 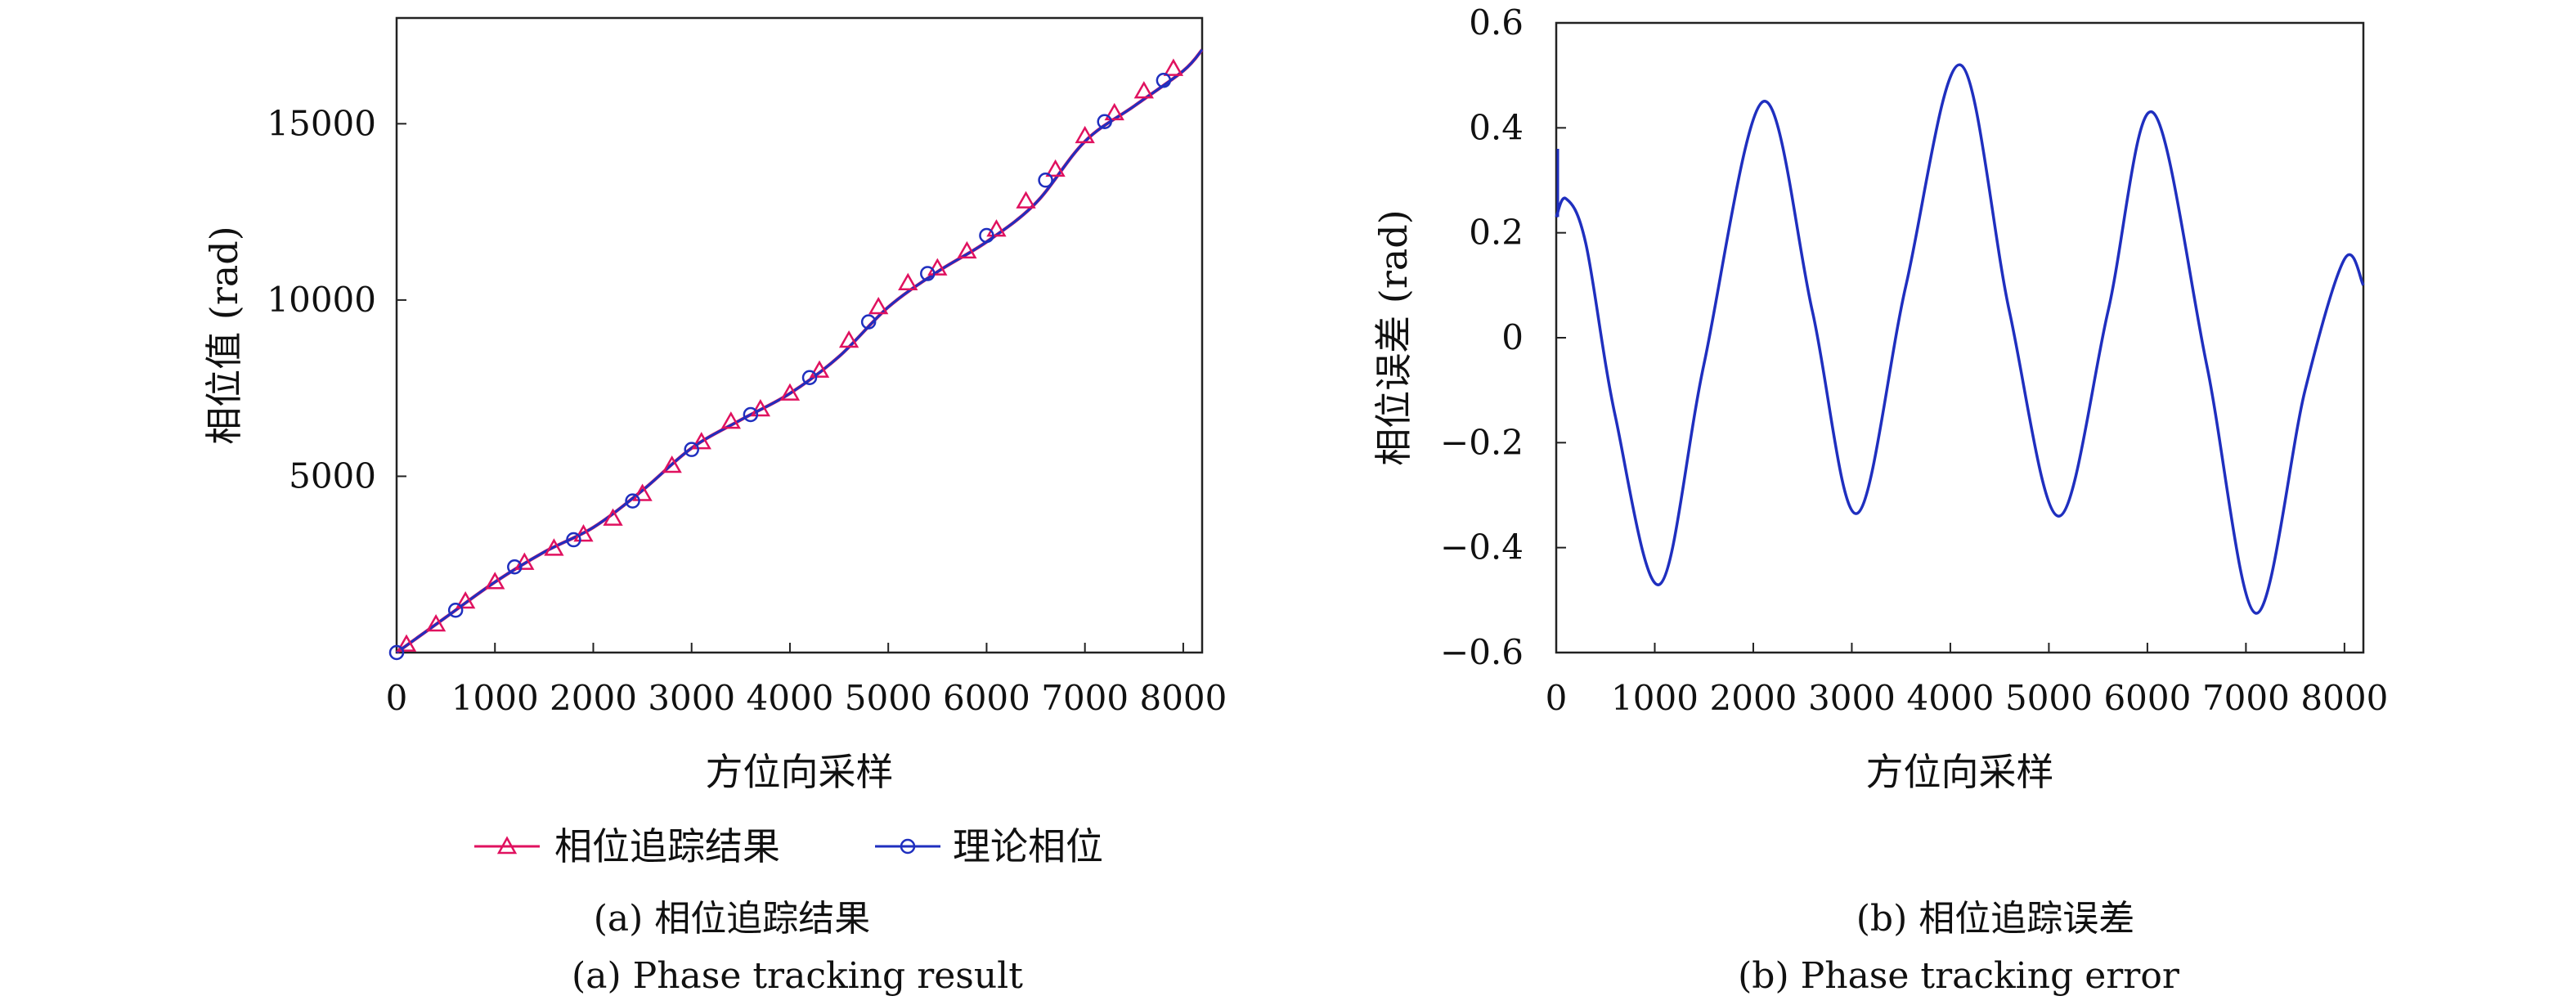 What do you see at coordinates (1852, 698) in the screenshot?
I see `x-tick-label-b: 3000` at bounding box center [1852, 698].